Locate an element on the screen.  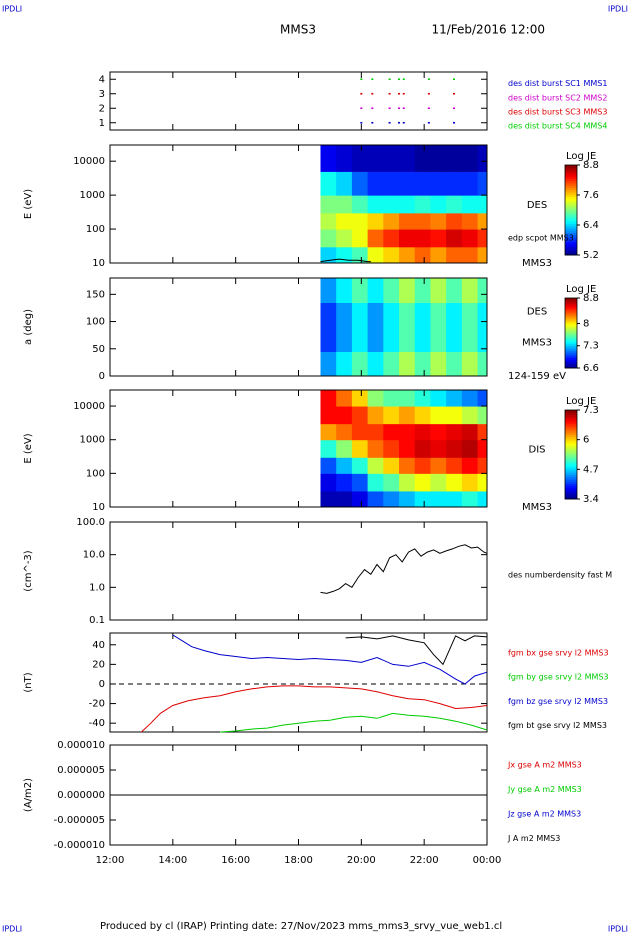
y-axis-label: (A/m2) is located at coordinates (28, 795).